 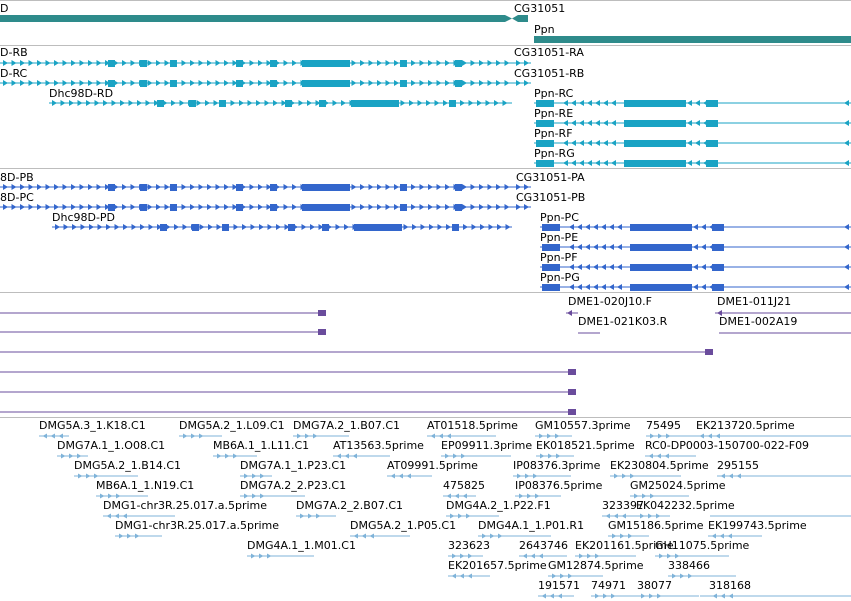 What do you see at coordinates (596, 565) in the screenshot?
I see `feature-label: GM12874.5prime` at bounding box center [596, 565].